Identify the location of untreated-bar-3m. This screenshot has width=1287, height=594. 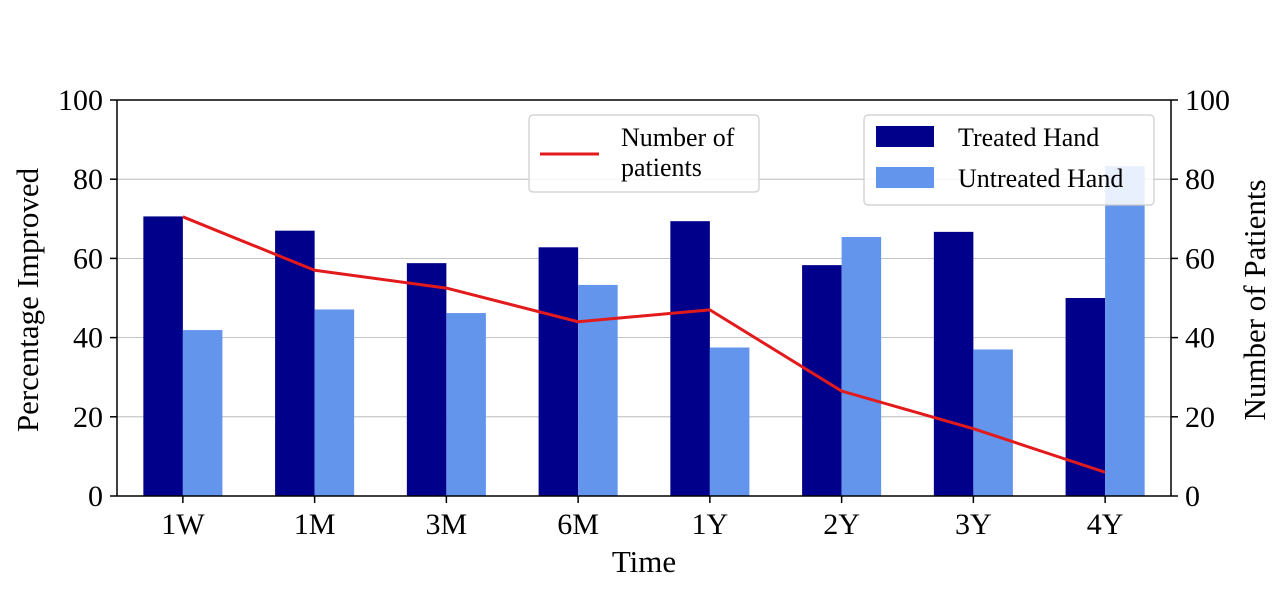
(466, 404).